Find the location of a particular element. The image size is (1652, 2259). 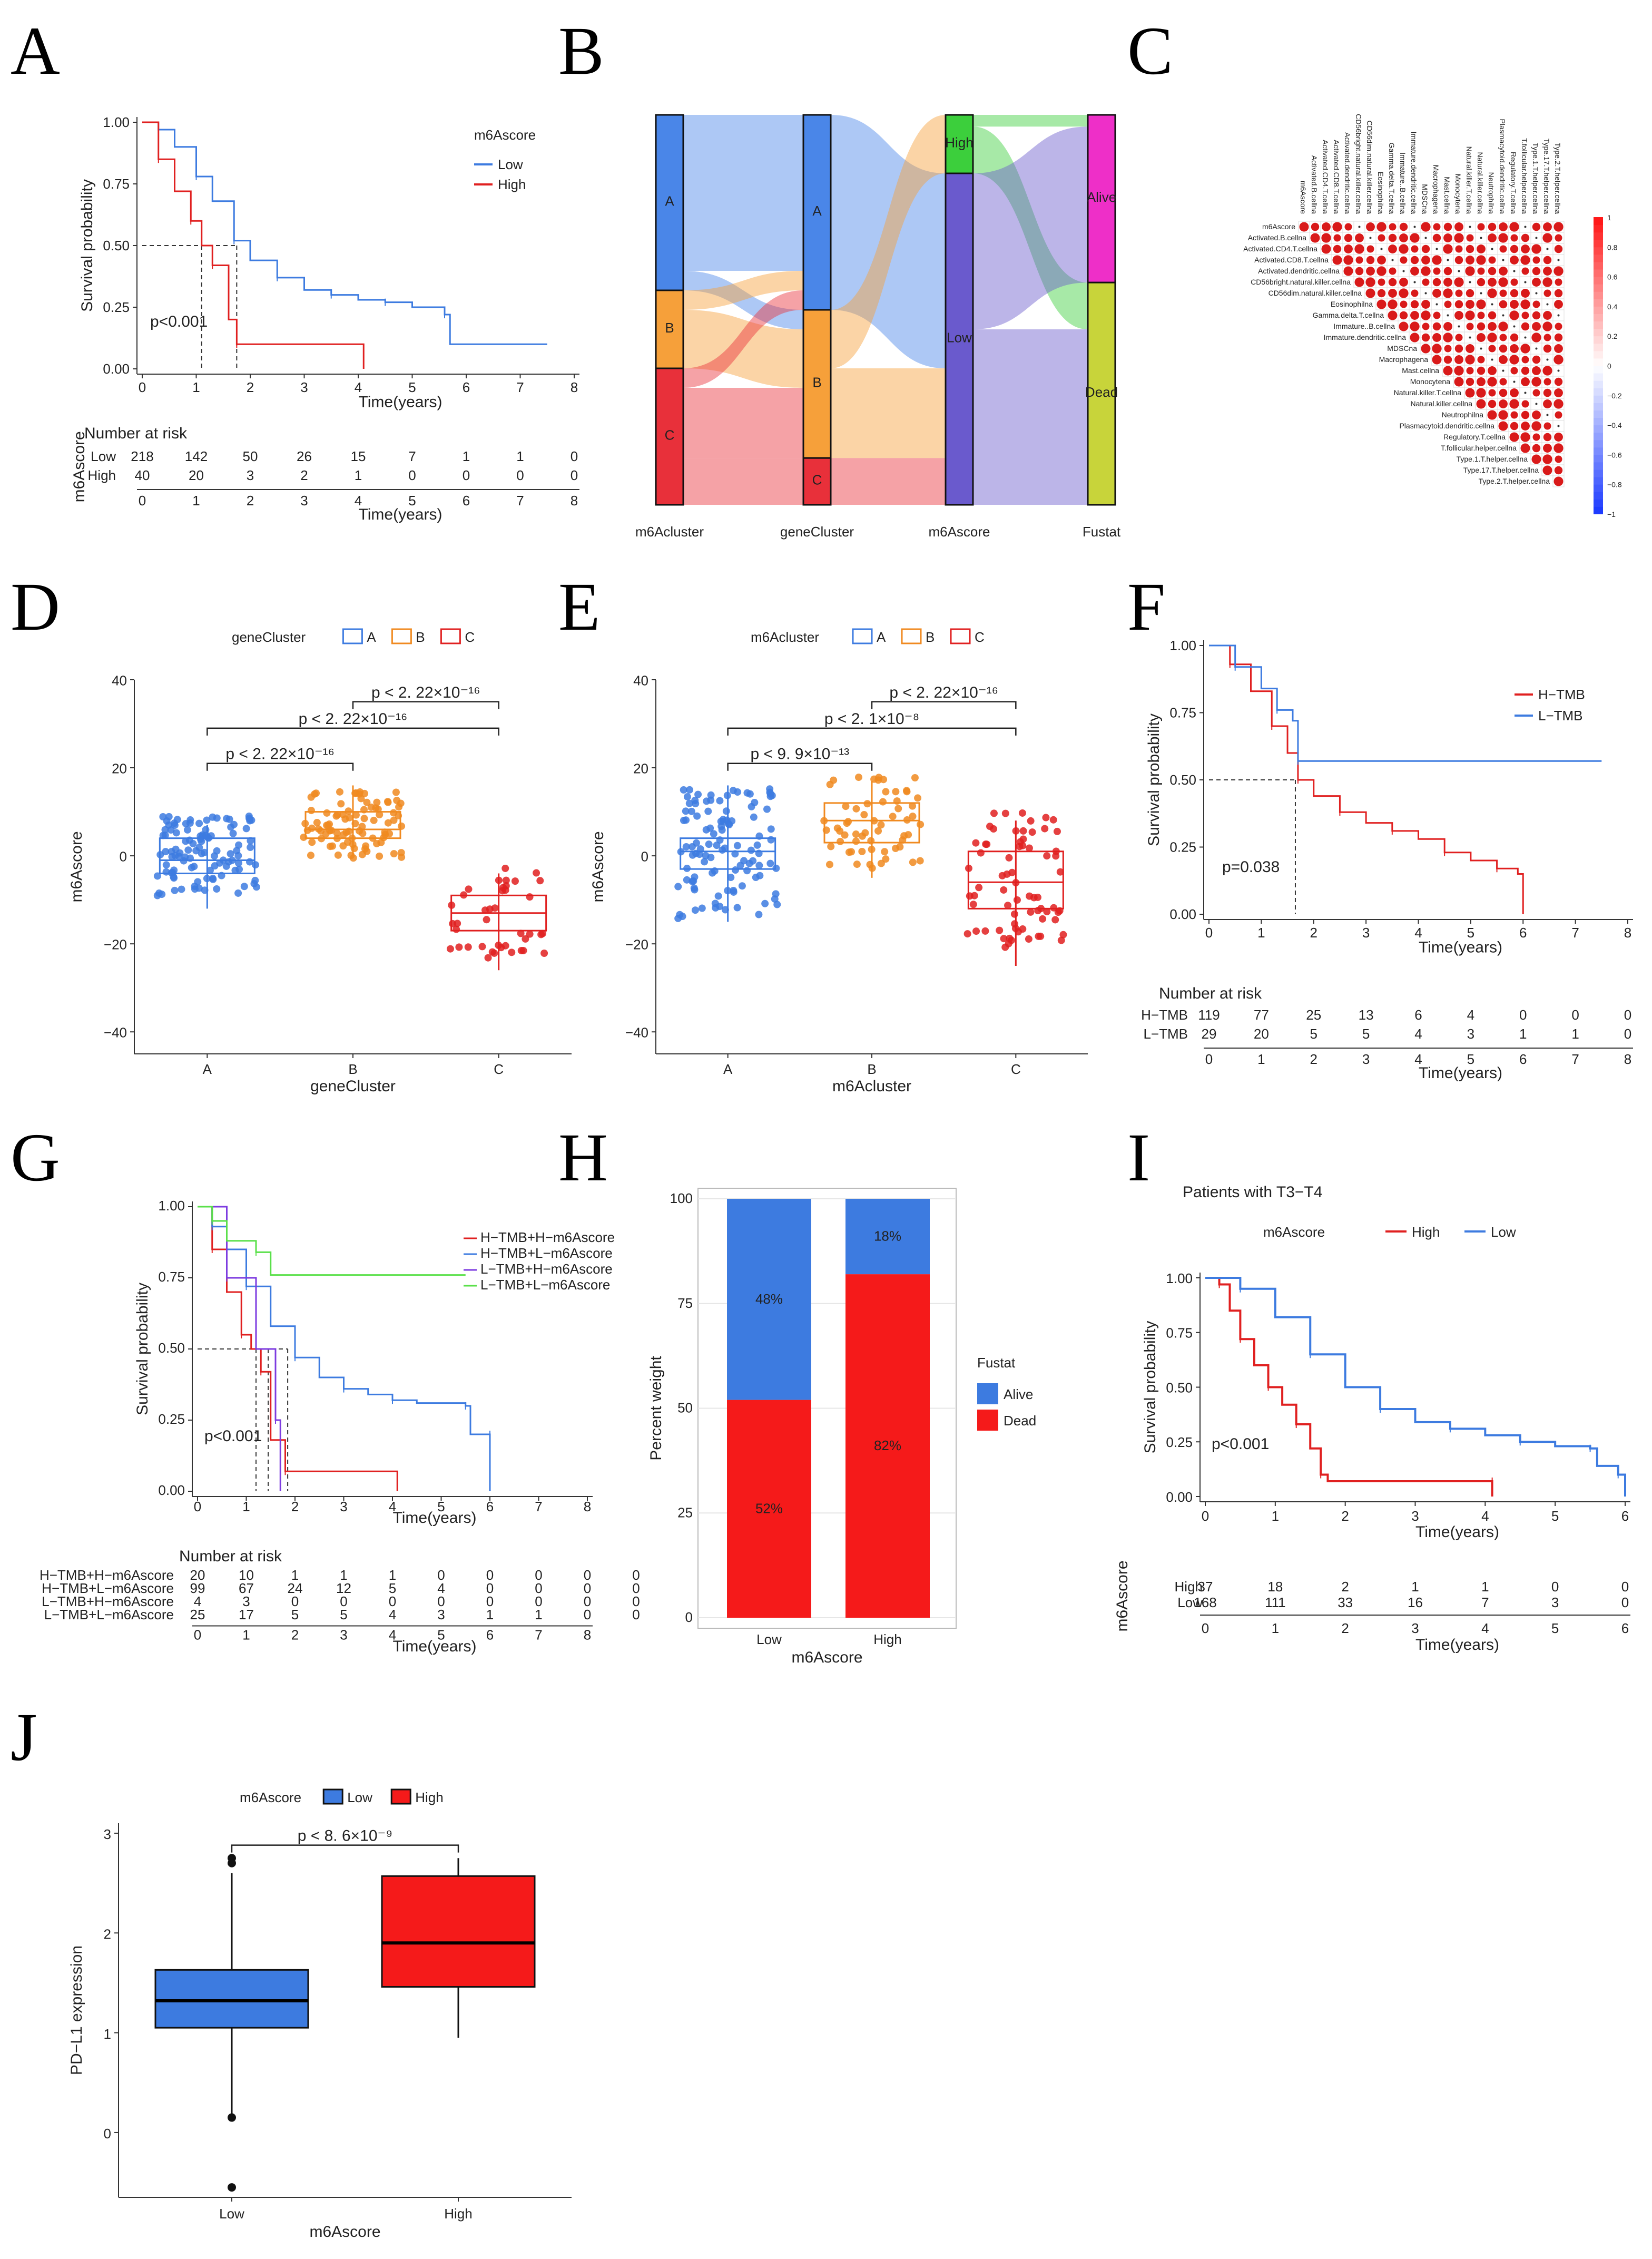

y-tick-label: 0.25 is located at coordinates (1182, 847).